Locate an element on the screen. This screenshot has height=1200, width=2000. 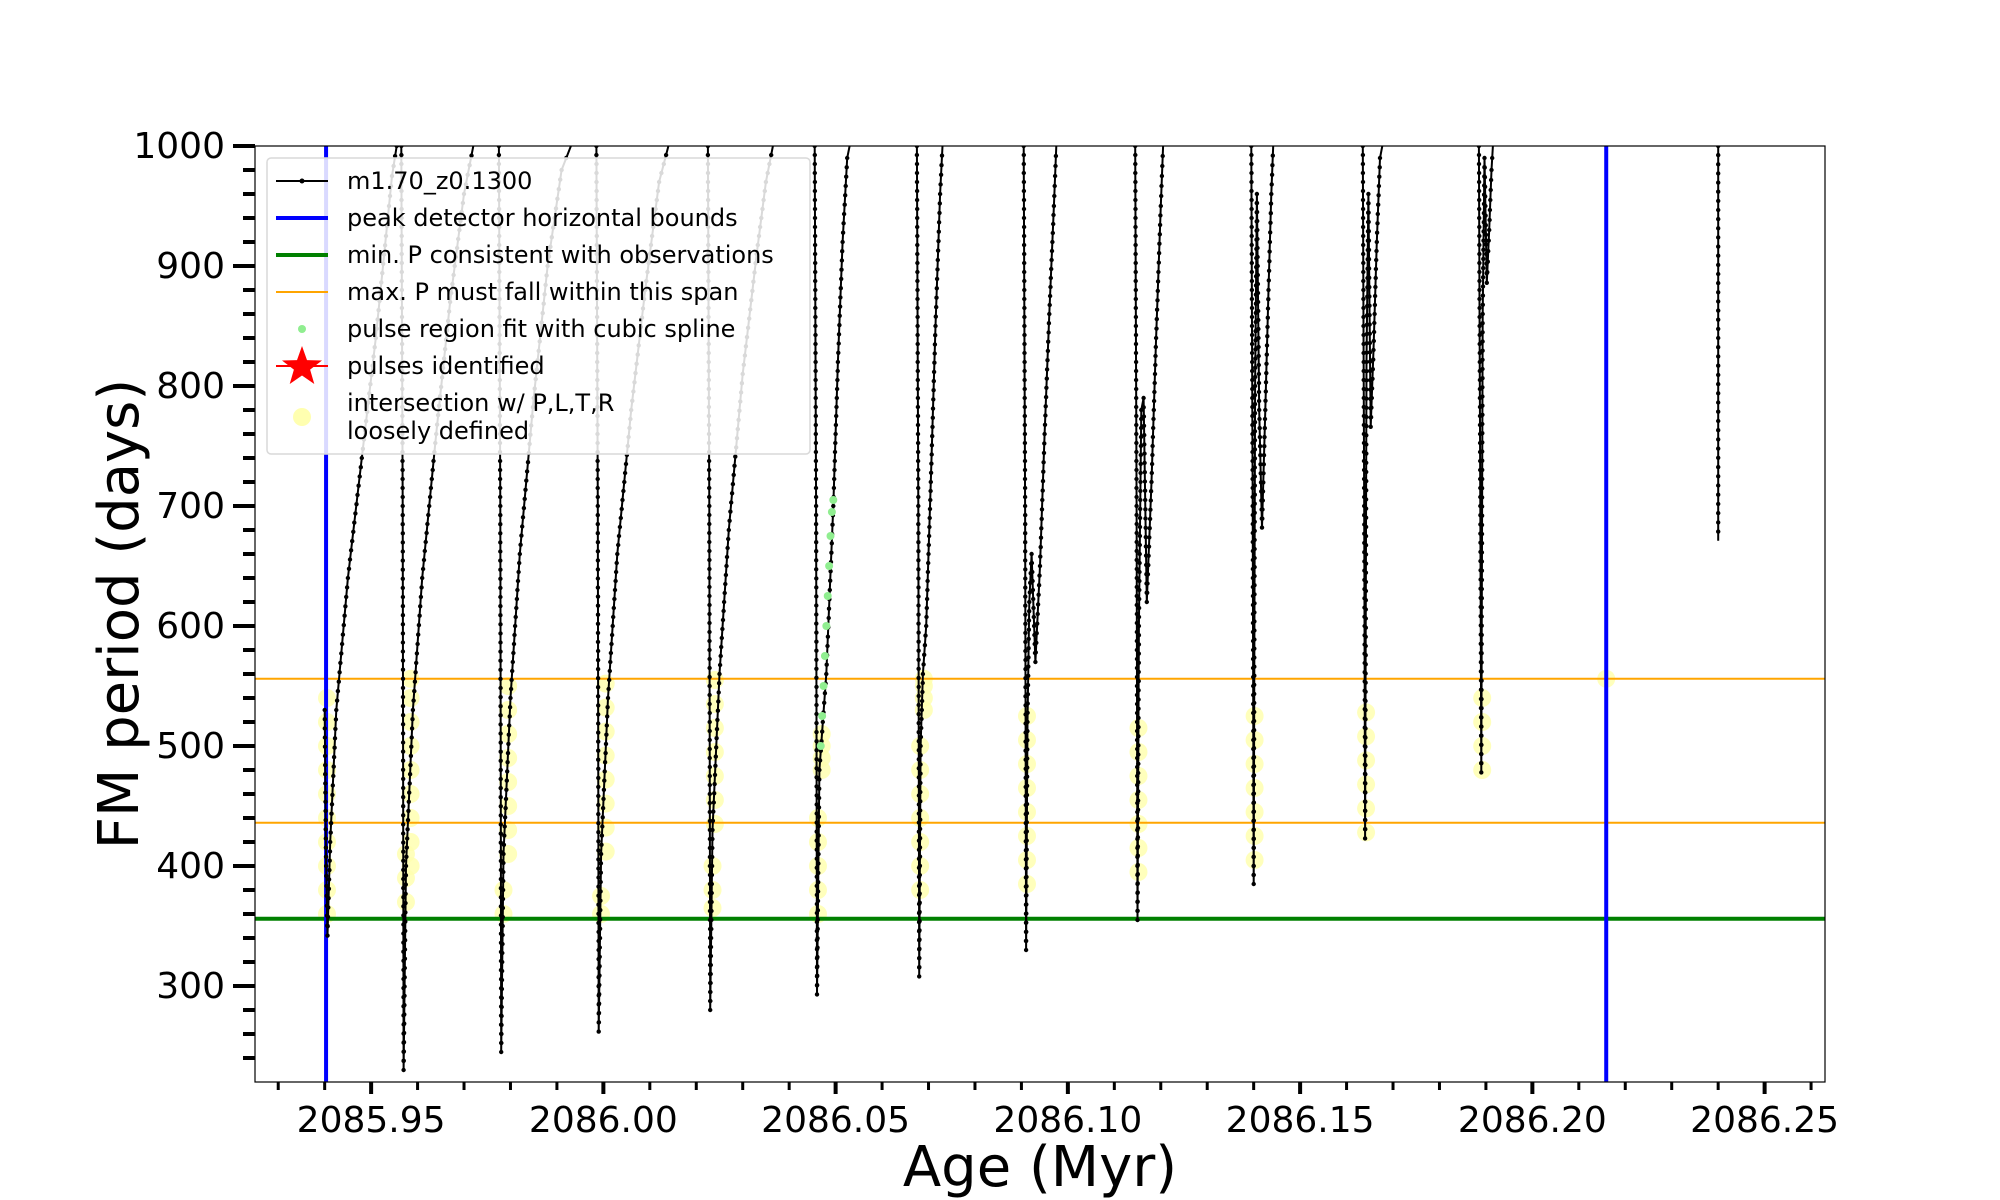
legend-label: peak detector horizontal bounds is located at coordinates (542, 218).